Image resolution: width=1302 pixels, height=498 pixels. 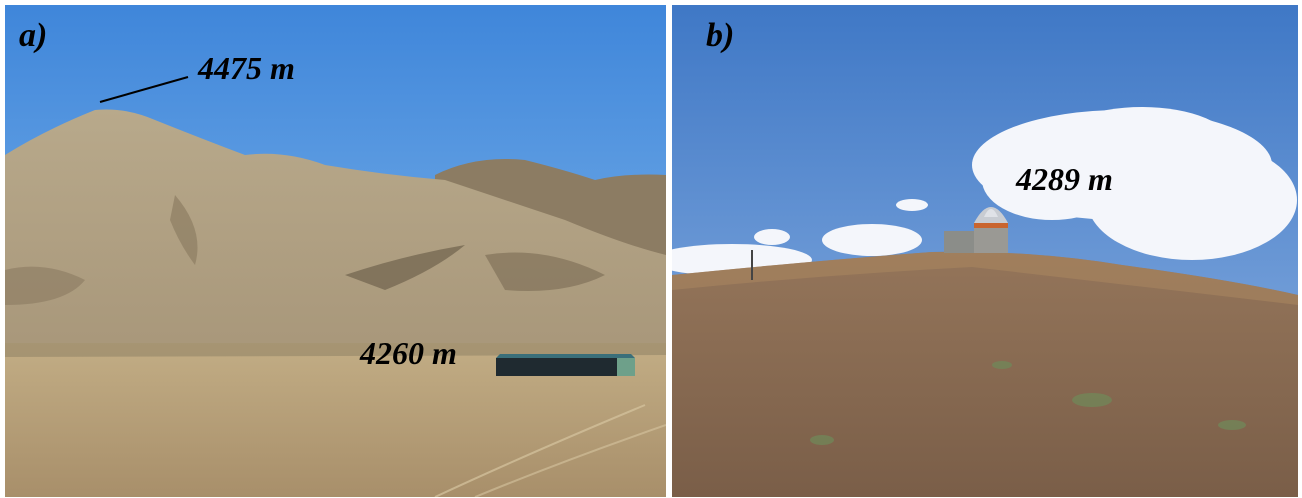 What do you see at coordinates (246, 68) in the screenshot?
I see `peak-altitude-label: 4475 m` at bounding box center [246, 68].